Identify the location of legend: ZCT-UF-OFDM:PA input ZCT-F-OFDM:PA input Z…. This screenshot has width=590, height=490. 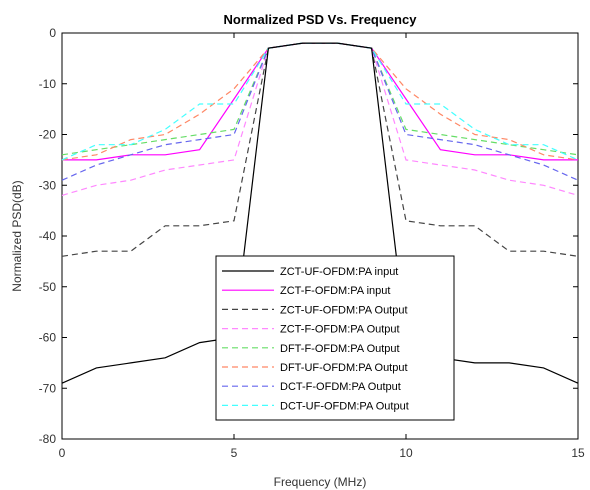
(335, 338).